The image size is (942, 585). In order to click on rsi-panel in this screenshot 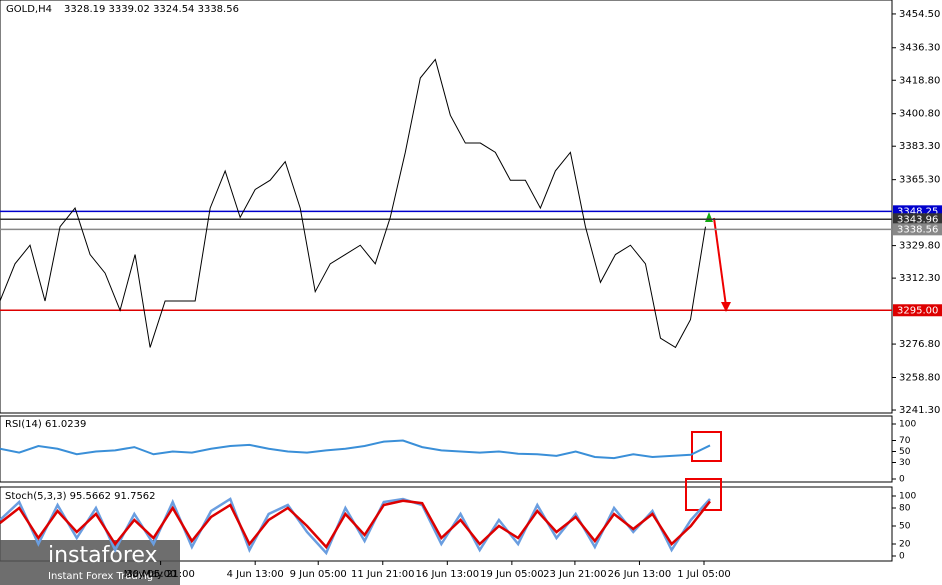, I will do `click(446, 449)`.